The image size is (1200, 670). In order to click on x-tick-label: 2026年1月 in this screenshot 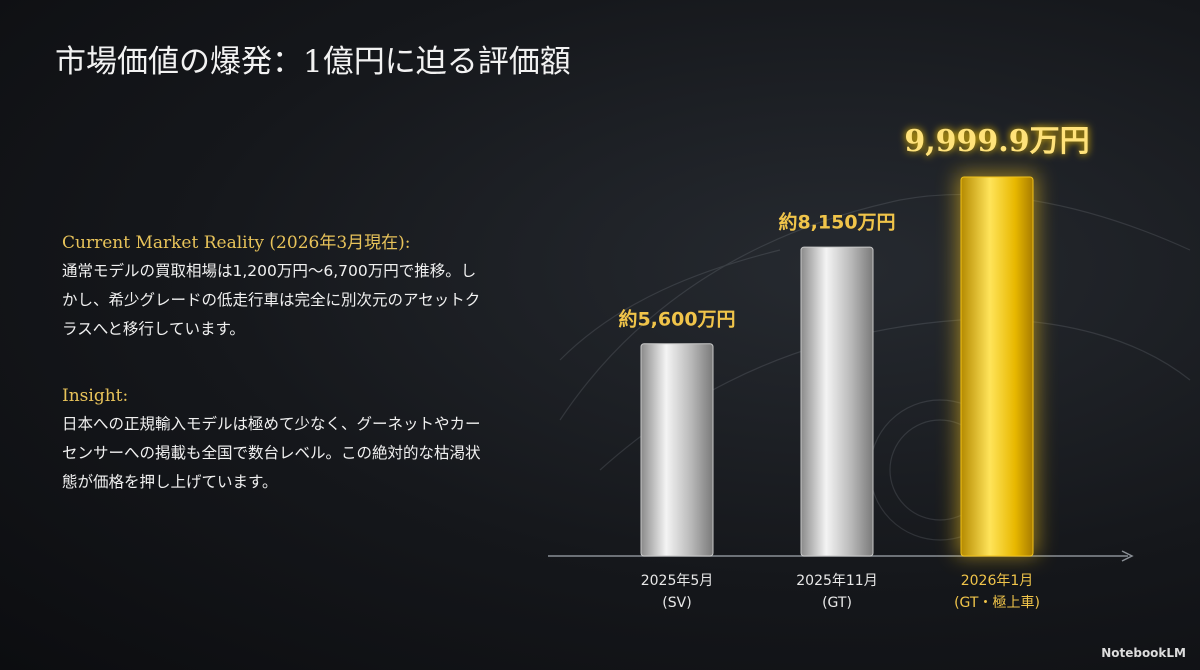, I will do `click(997, 581)`.